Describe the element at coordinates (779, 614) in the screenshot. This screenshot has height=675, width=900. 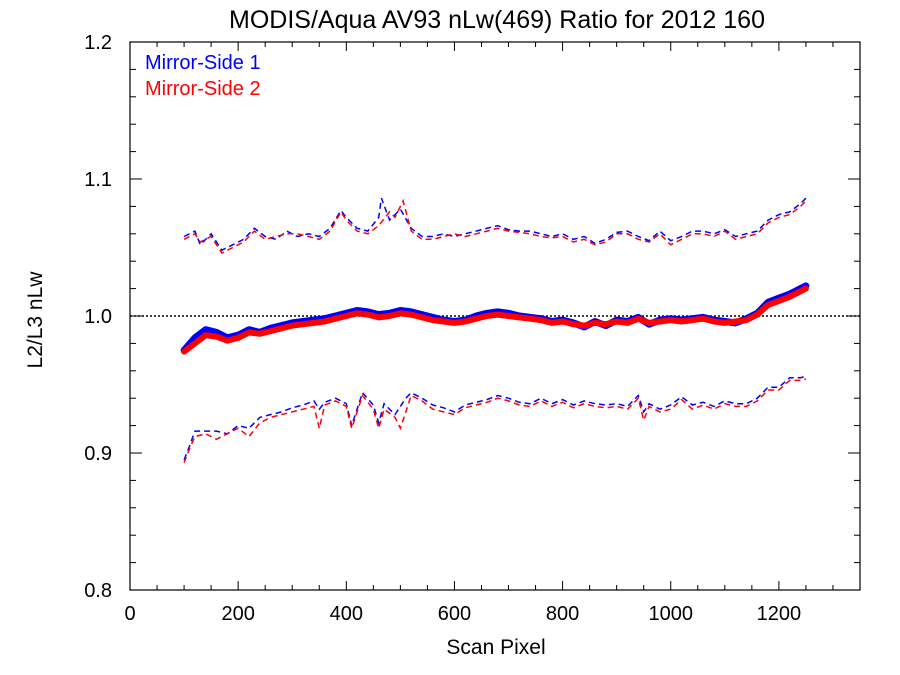
I see `x-tick-label: 1200` at that location.